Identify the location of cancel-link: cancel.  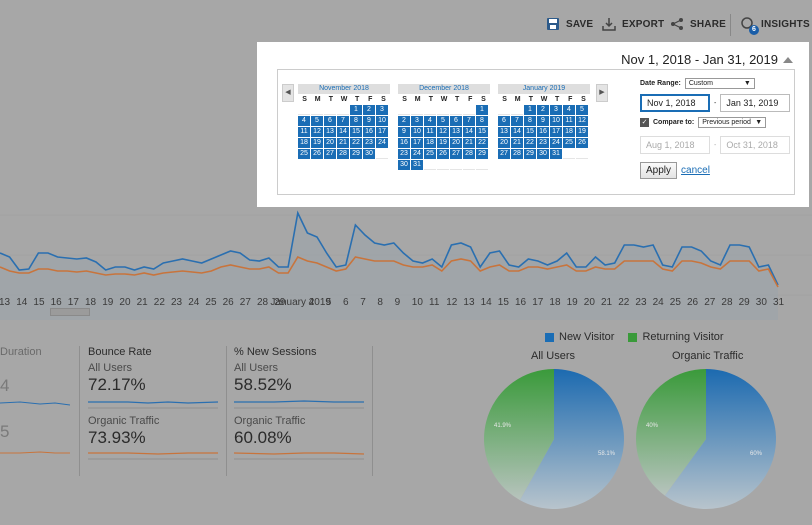
(695, 170).